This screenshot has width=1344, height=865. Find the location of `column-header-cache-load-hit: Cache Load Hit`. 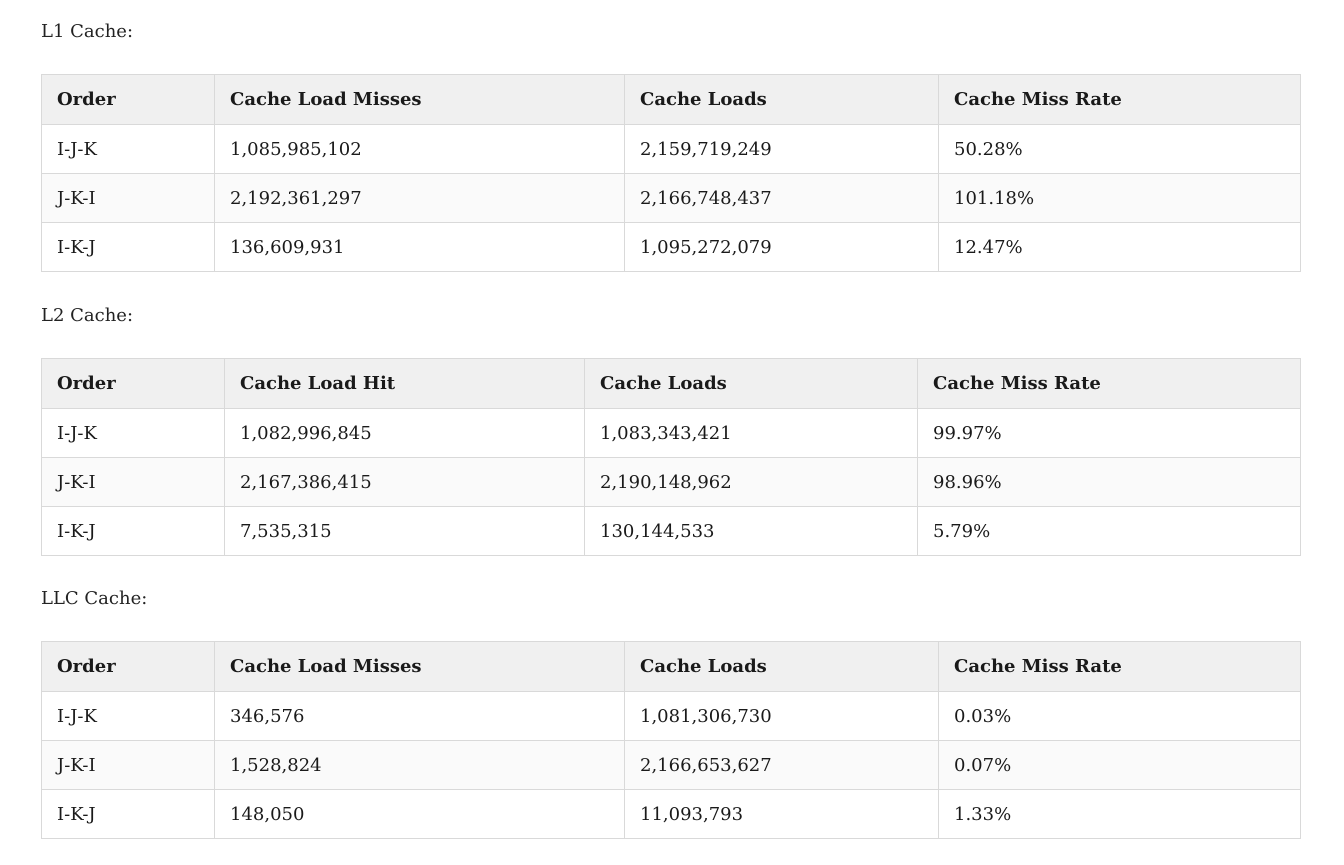

column-header-cache-load-hit: Cache Load Hit is located at coordinates (404, 383).